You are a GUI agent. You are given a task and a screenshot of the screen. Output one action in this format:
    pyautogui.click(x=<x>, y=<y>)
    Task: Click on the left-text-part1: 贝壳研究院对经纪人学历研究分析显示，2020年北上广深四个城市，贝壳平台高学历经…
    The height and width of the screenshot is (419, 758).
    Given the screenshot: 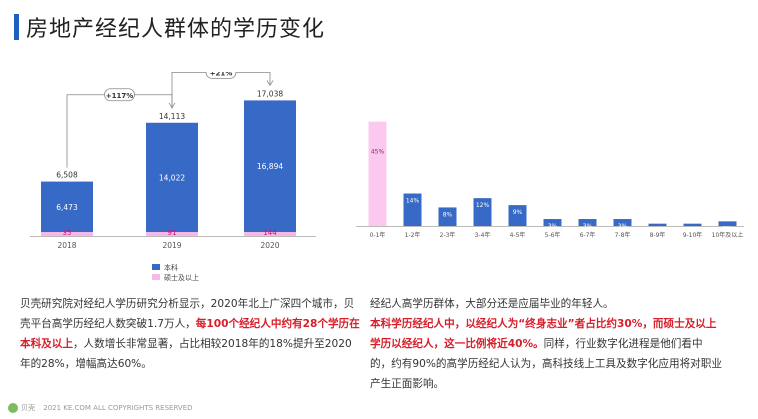 What is the action you would take?
    pyautogui.click(x=187, y=314)
    